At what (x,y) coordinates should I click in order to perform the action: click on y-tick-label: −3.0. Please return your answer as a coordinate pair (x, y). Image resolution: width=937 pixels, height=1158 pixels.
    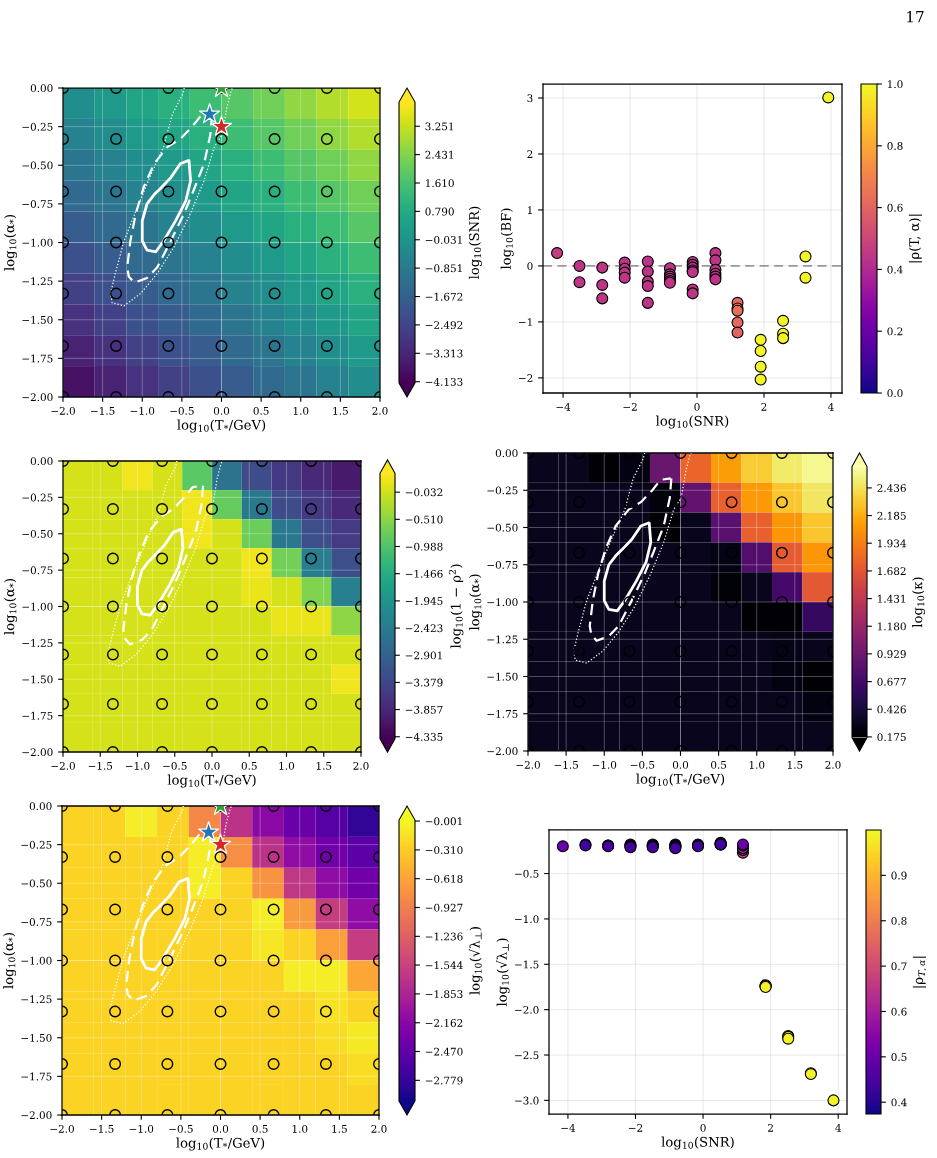
    Looking at the image, I should click on (527, 1100).